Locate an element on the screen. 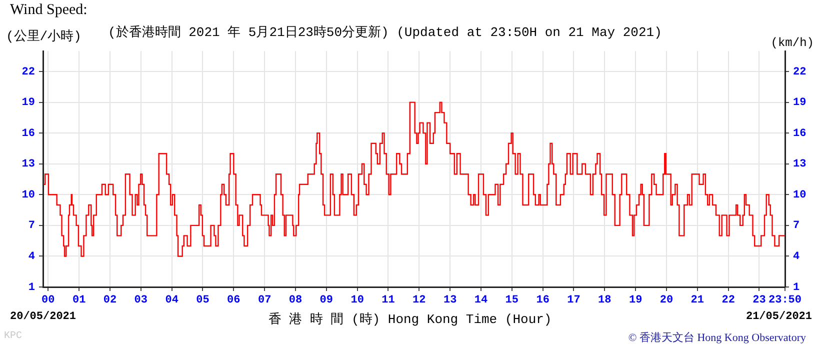 The image size is (820, 347). y2-tick-label: 19 is located at coordinates (799, 103).